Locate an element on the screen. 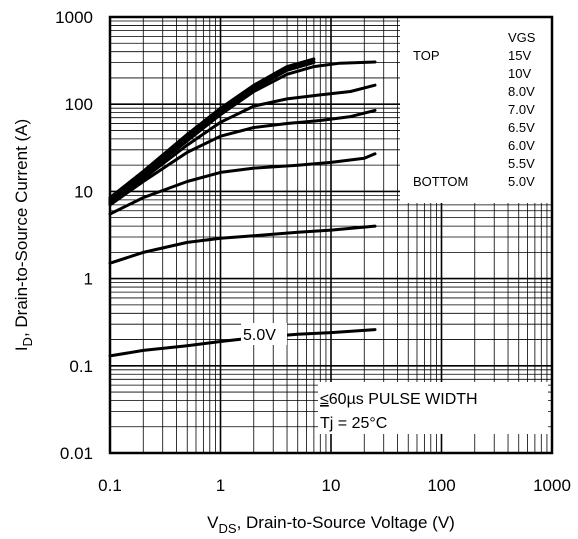 Image resolution: width=578 pixels, height=539 pixels. y-tick-label: 100 is located at coordinates (79, 104).